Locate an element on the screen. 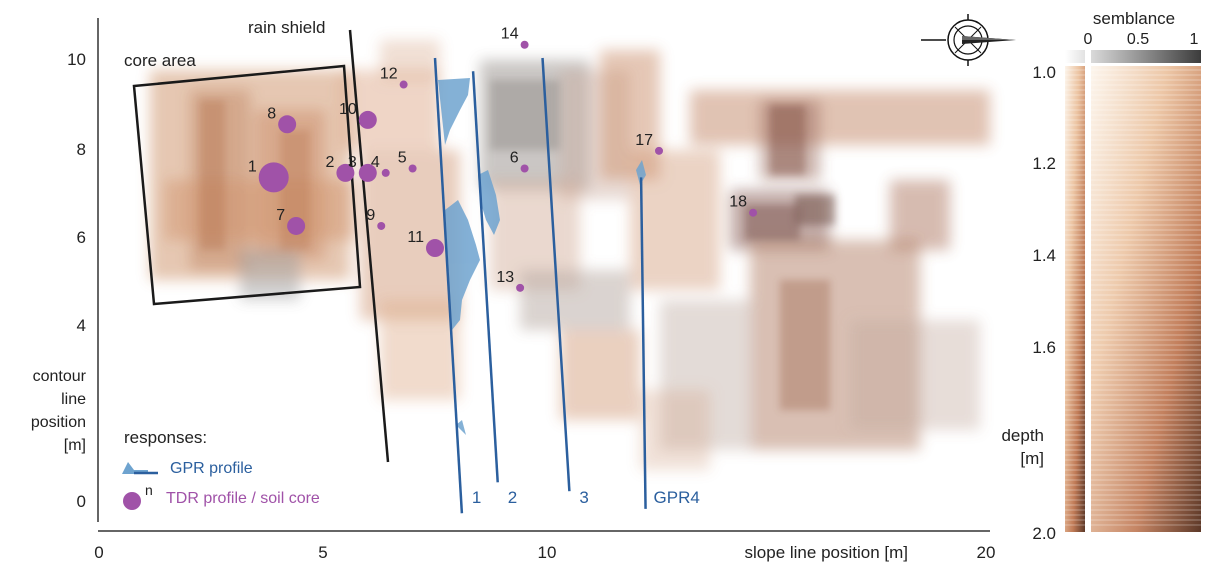  gpr-legend-swatch is located at coordinates (135, 468).